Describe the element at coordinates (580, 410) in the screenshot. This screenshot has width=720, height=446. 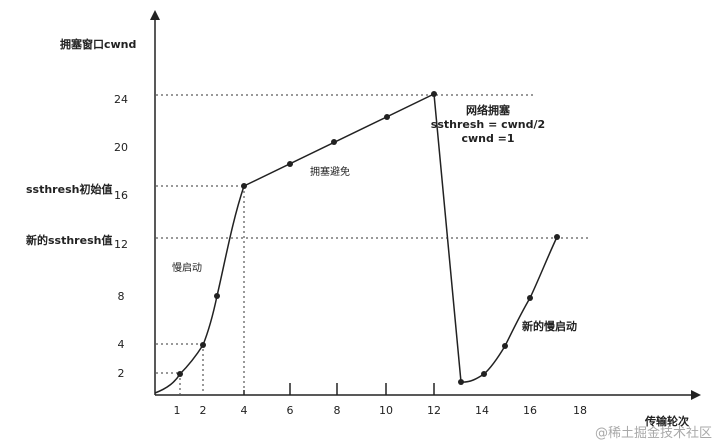
I see `x-tick-label: 18` at that location.